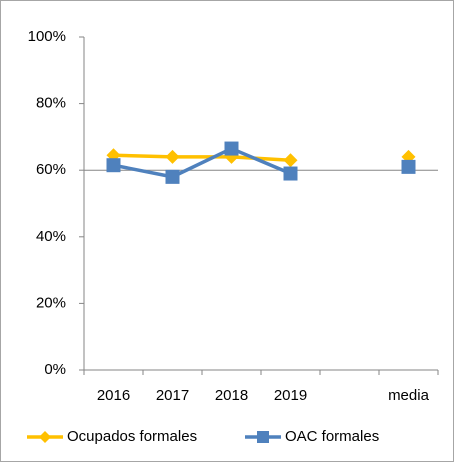  Describe the element at coordinates (55, 369) in the screenshot. I see `y-tick-label: 0%` at that location.